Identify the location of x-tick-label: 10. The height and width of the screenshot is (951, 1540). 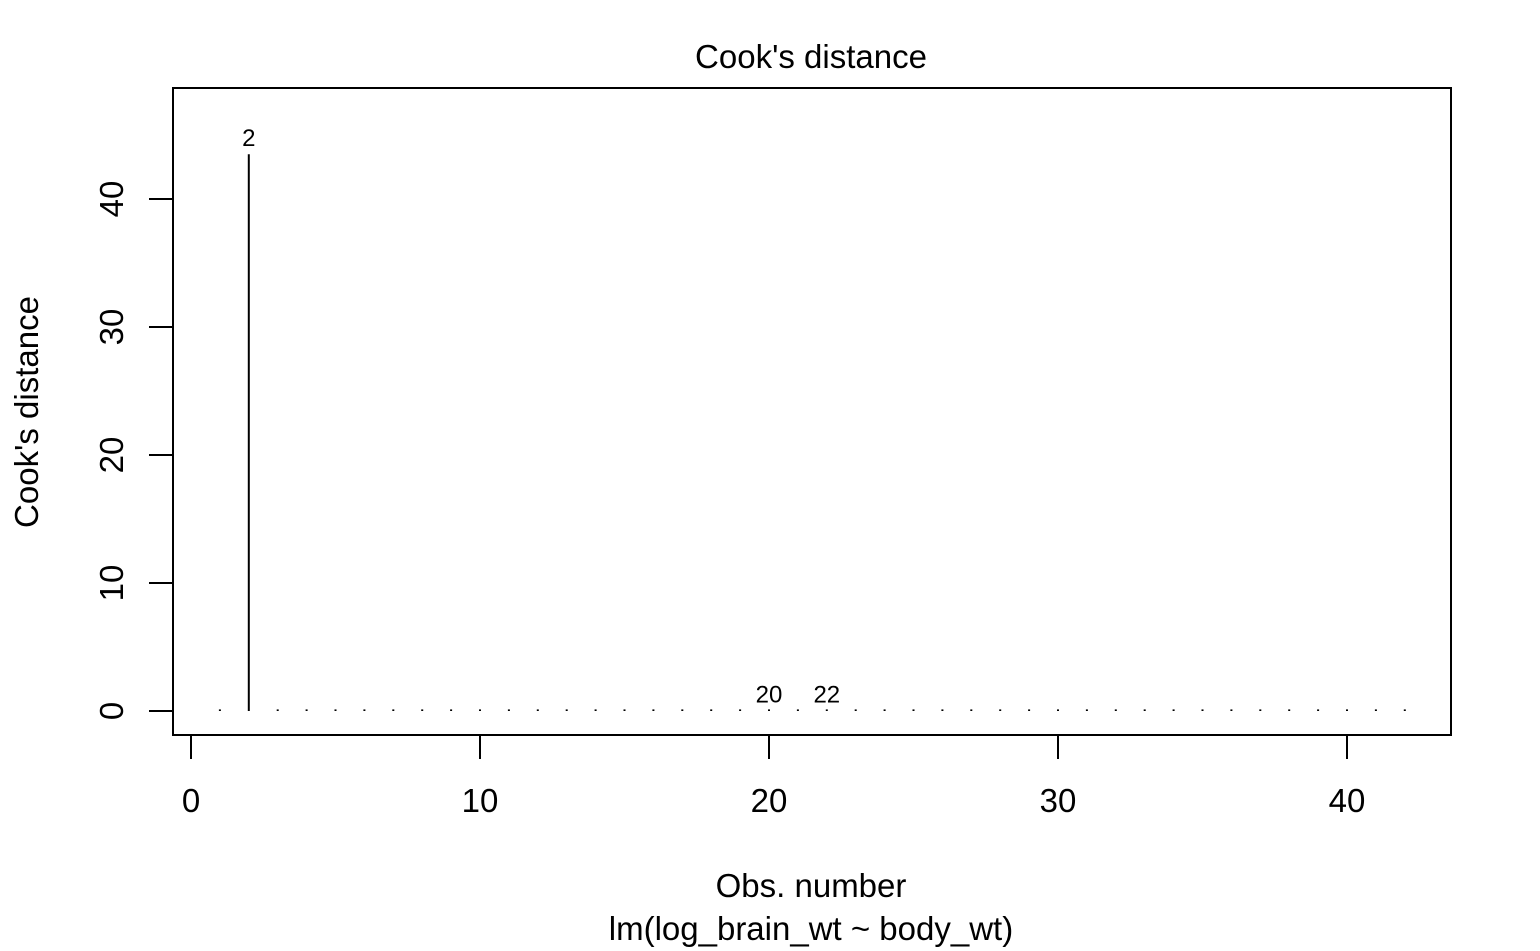
(480, 800).